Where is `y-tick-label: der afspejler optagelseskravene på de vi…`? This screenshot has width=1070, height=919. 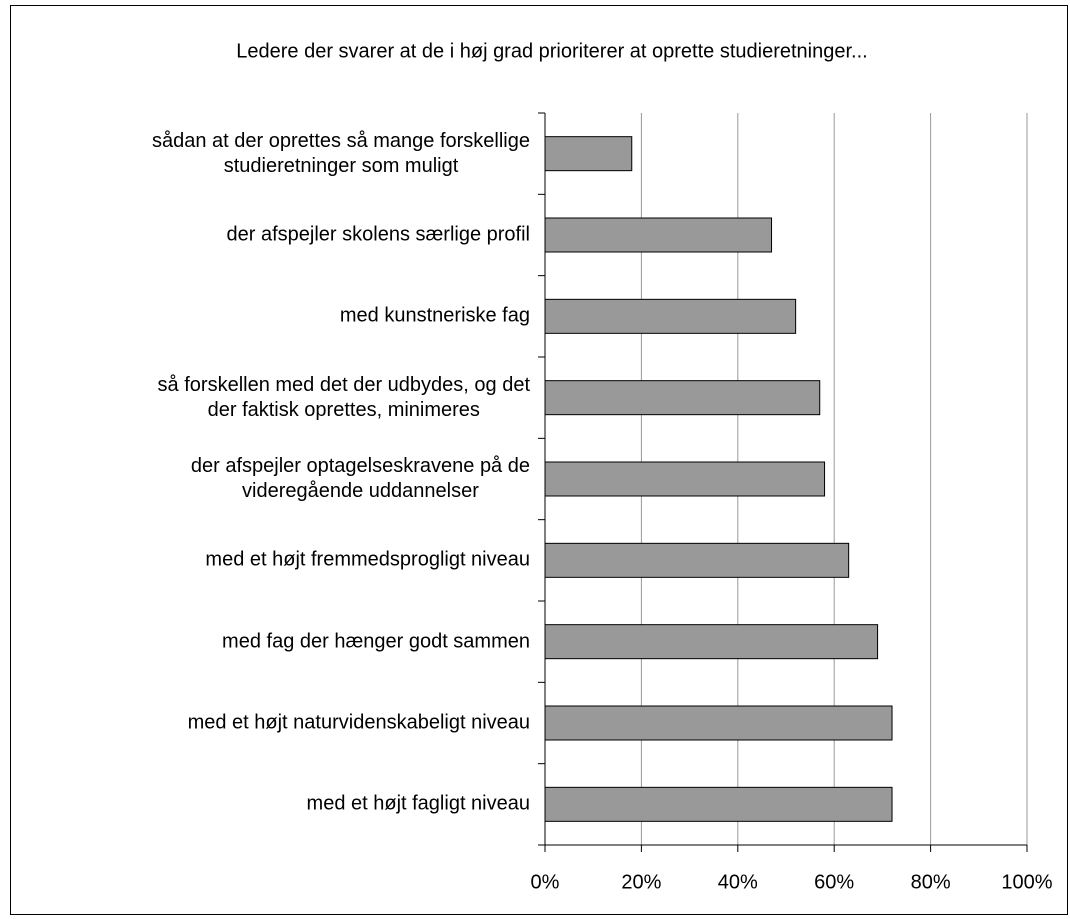 y-tick-label: der afspejler optagelseskravene på de vi… is located at coordinates (360, 478).